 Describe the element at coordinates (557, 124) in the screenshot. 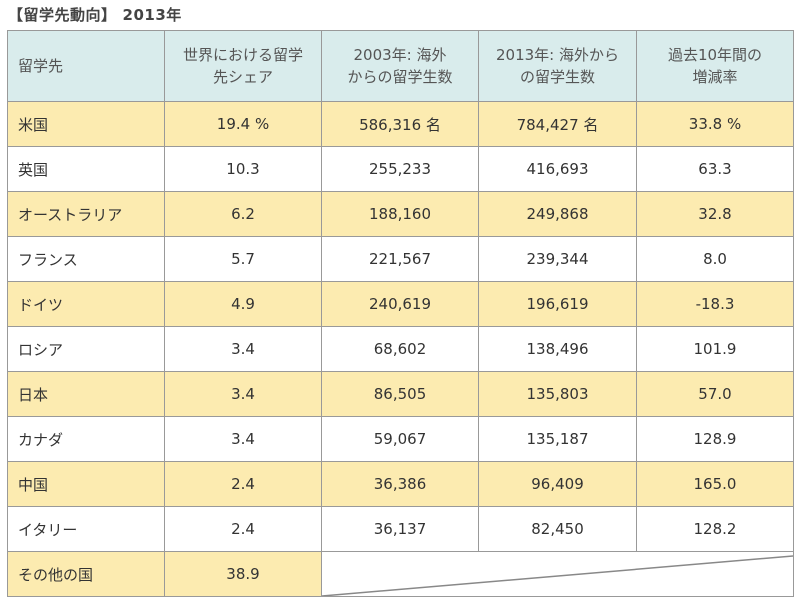

I see `cell-2013: 784,427 名` at that location.